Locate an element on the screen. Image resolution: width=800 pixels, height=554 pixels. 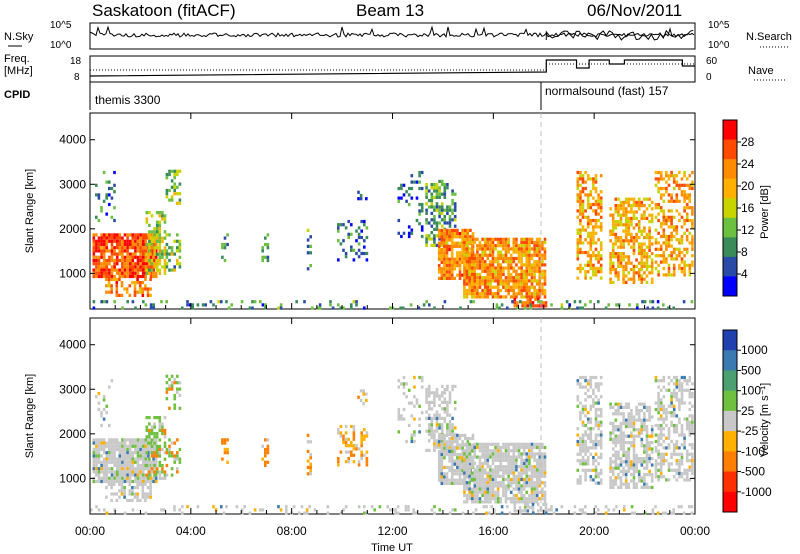
time-tick-label: 20:00 is located at coordinates (594, 531).